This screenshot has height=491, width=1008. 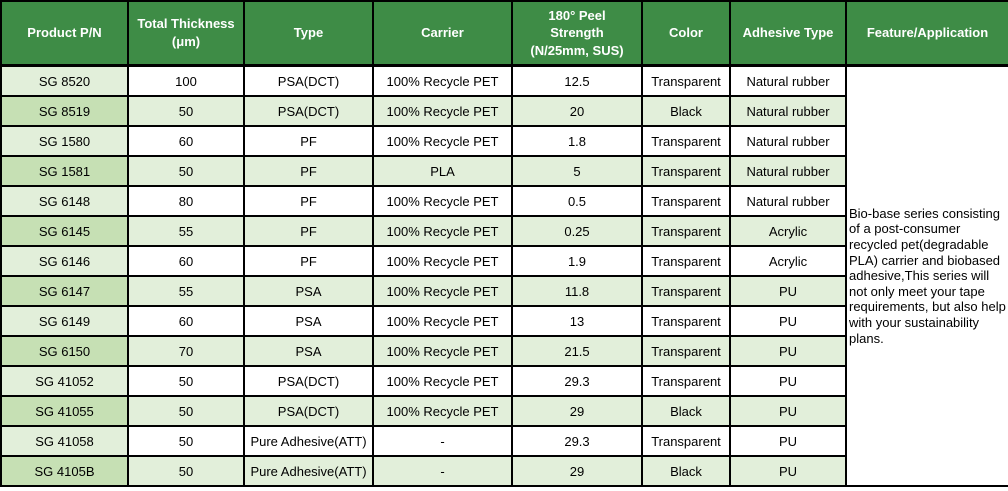 What do you see at coordinates (577, 80) in the screenshot?
I see `cell-peel_strength: 12.5` at bounding box center [577, 80].